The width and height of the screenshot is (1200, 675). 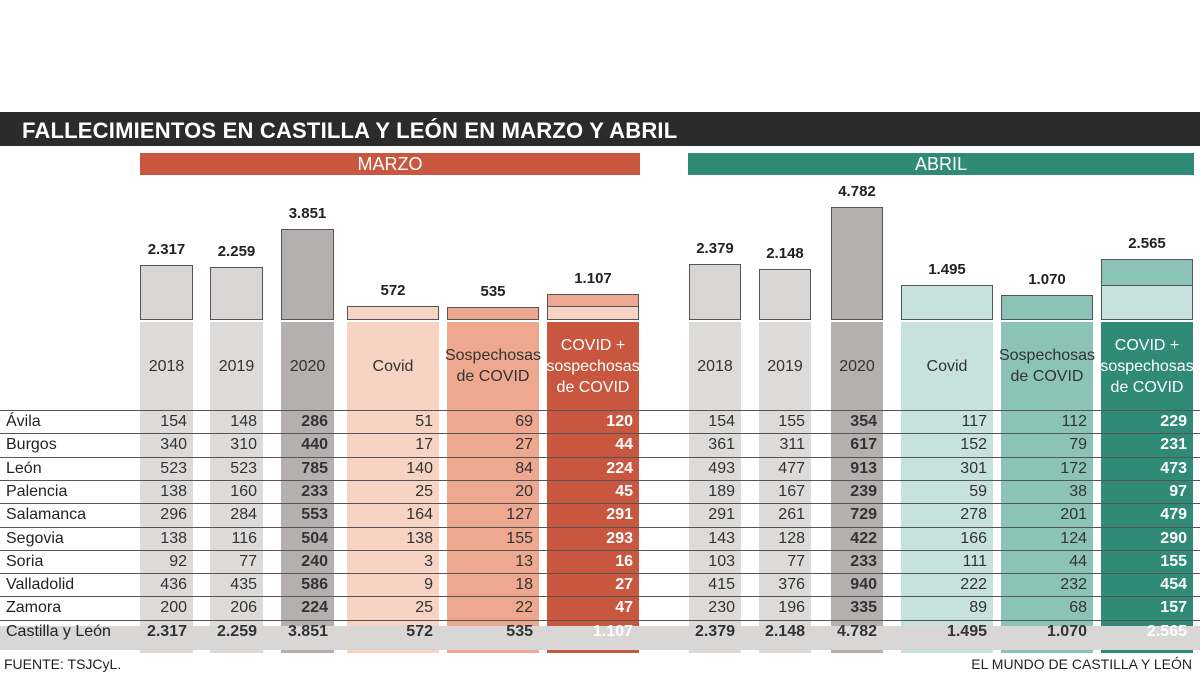 I want to click on total-cell: 3.851, so click(x=307, y=631).